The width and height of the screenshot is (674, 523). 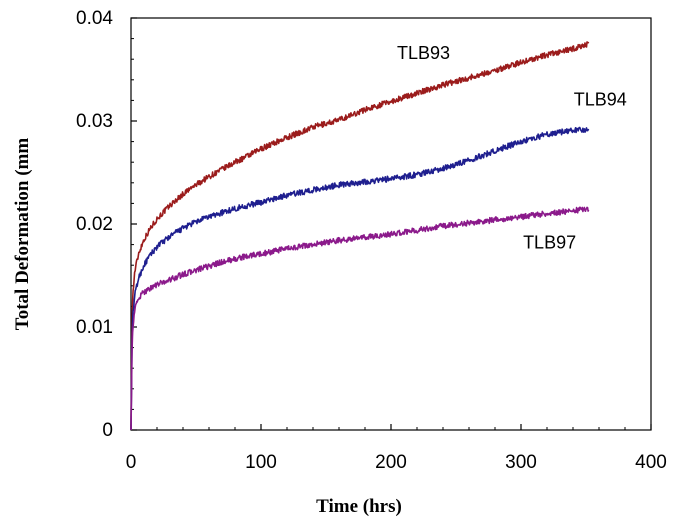 I want to click on y-tick-label: 0.04, so click(x=94, y=18).